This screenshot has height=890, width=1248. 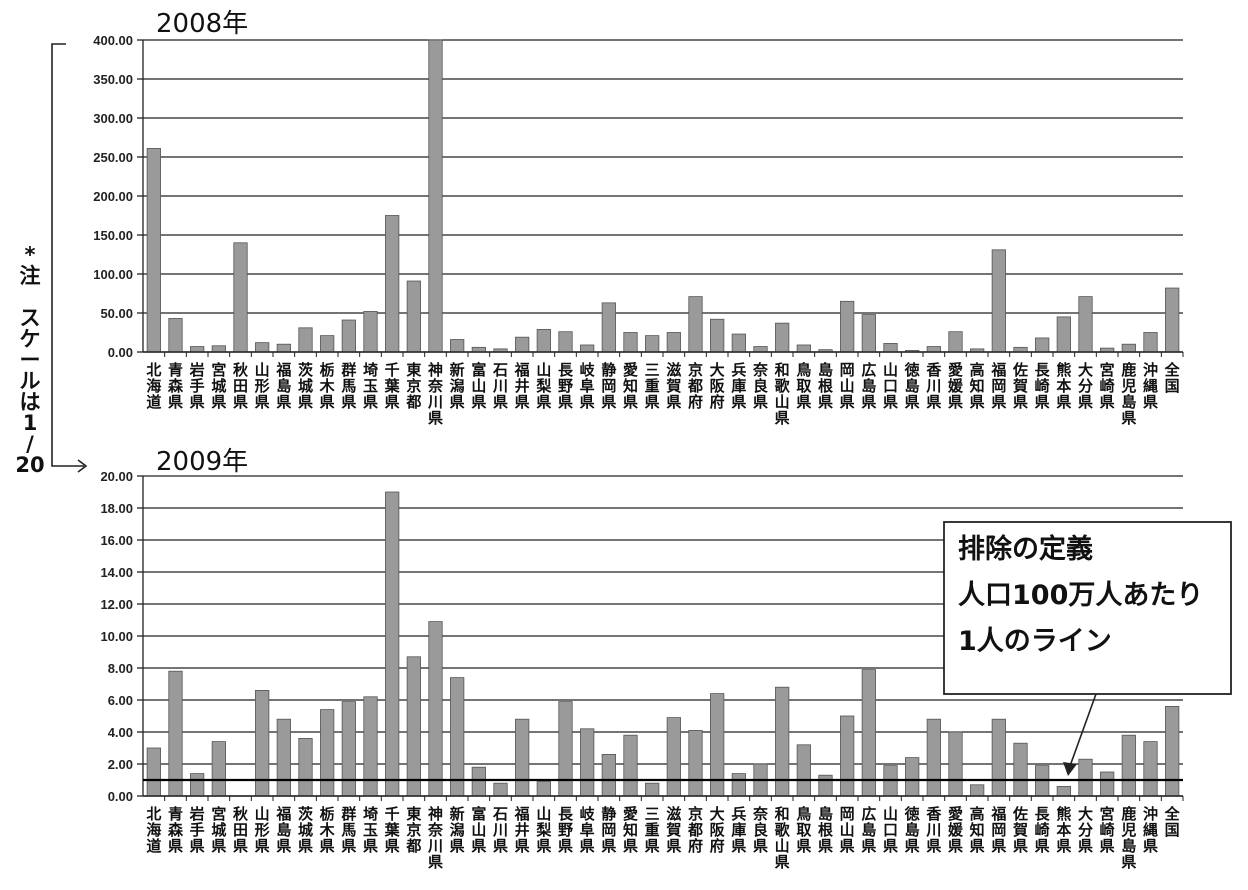 I want to click on y-tick-label: 300.00, so click(x=113, y=118).